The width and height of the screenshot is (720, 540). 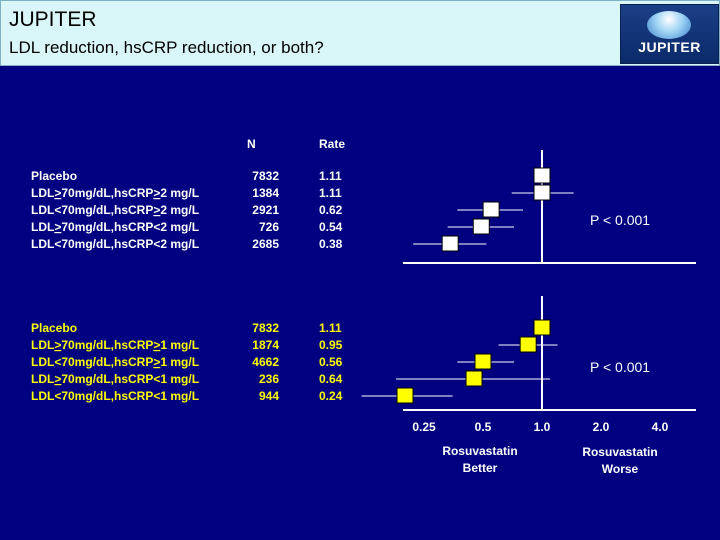 I want to click on axis-direction-label-worse: Rosuvastatin, so click(x=619, y=452).